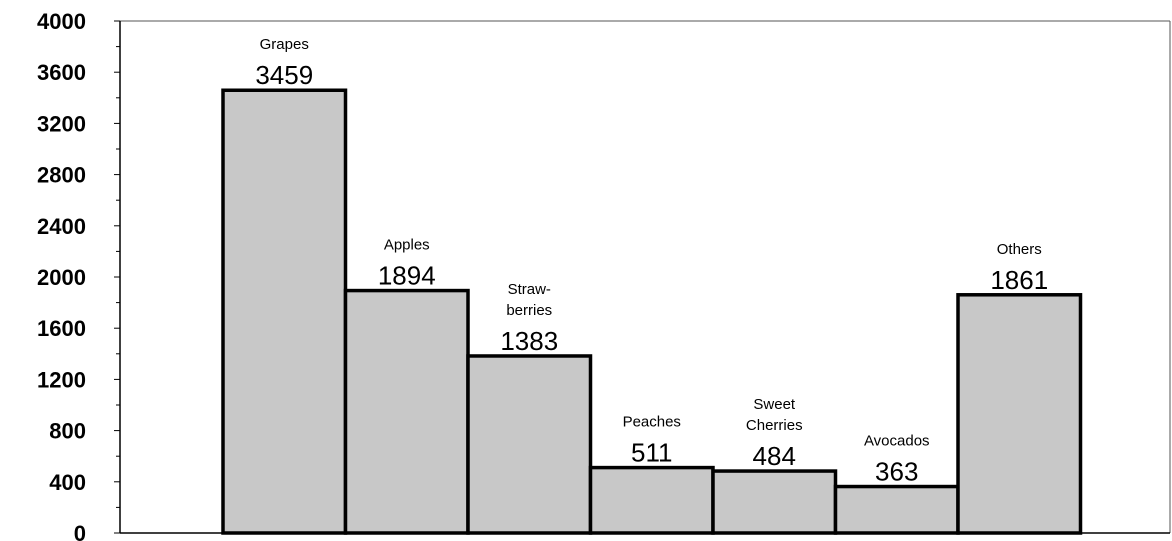 The height and width of the screenshot is (541, 1172). I want to click on bar-category-label: Sweet, so click(774, 404).